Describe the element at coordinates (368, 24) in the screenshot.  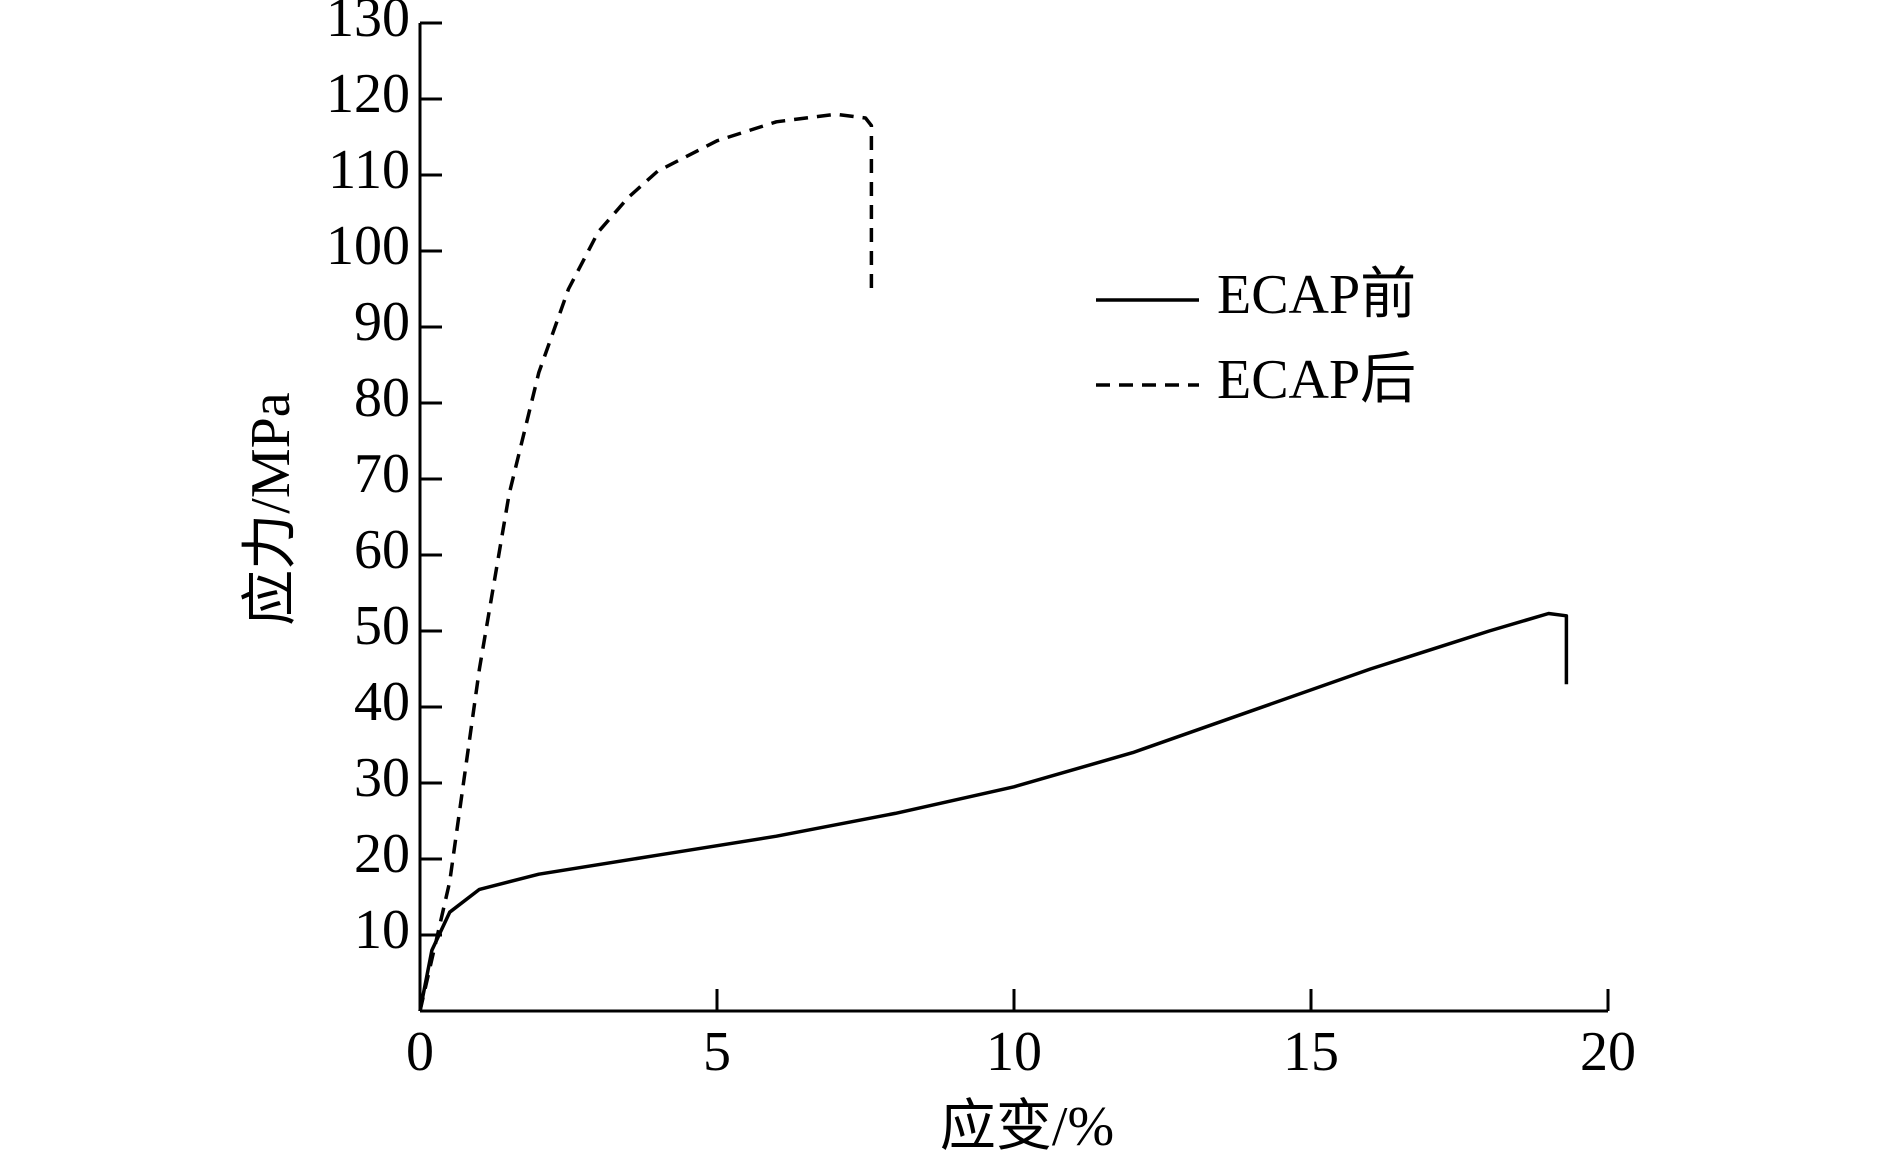
I see `y-tick-label: 130` at that location.